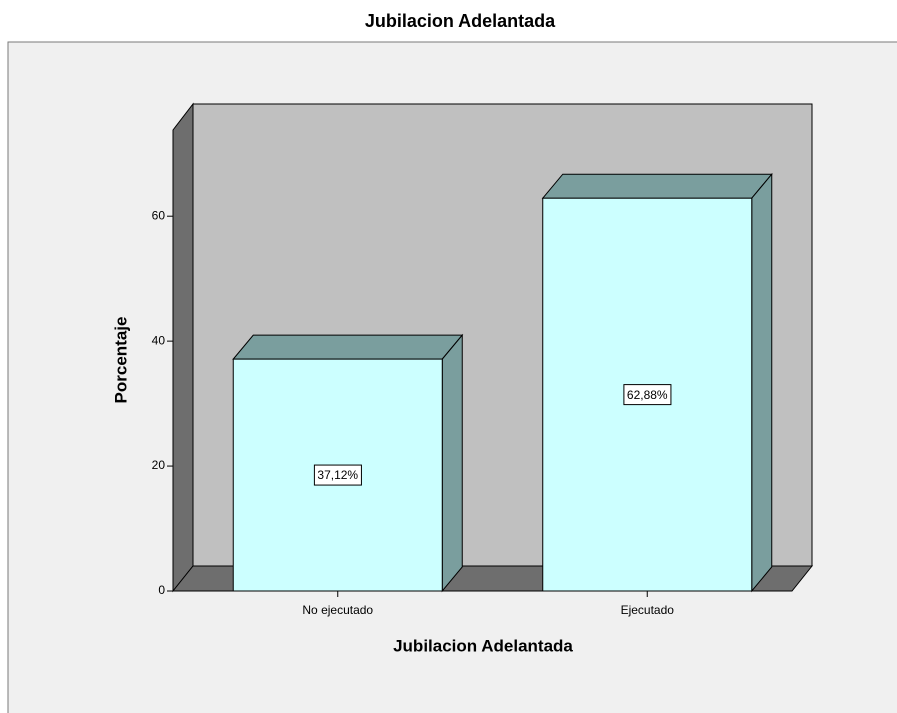  I want to click on x-tick-label: Ejecutado, so click(648, 610).